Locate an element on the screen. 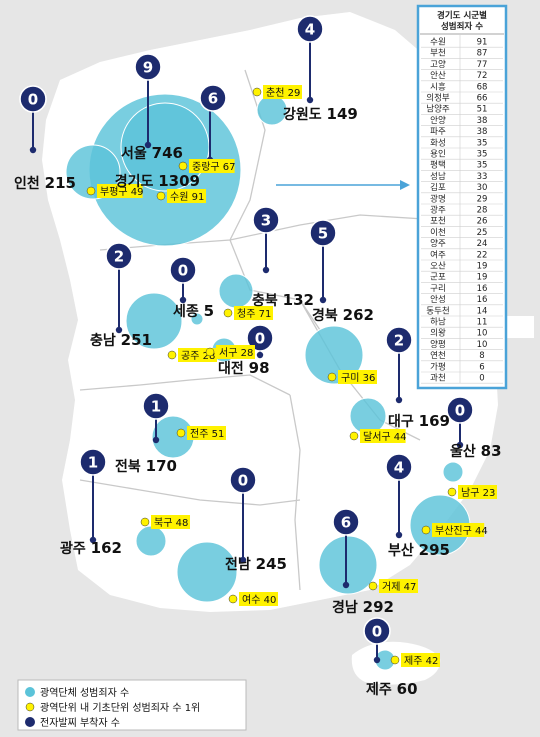  region-value-sejong: 5 is located at coordinates (209, 311).